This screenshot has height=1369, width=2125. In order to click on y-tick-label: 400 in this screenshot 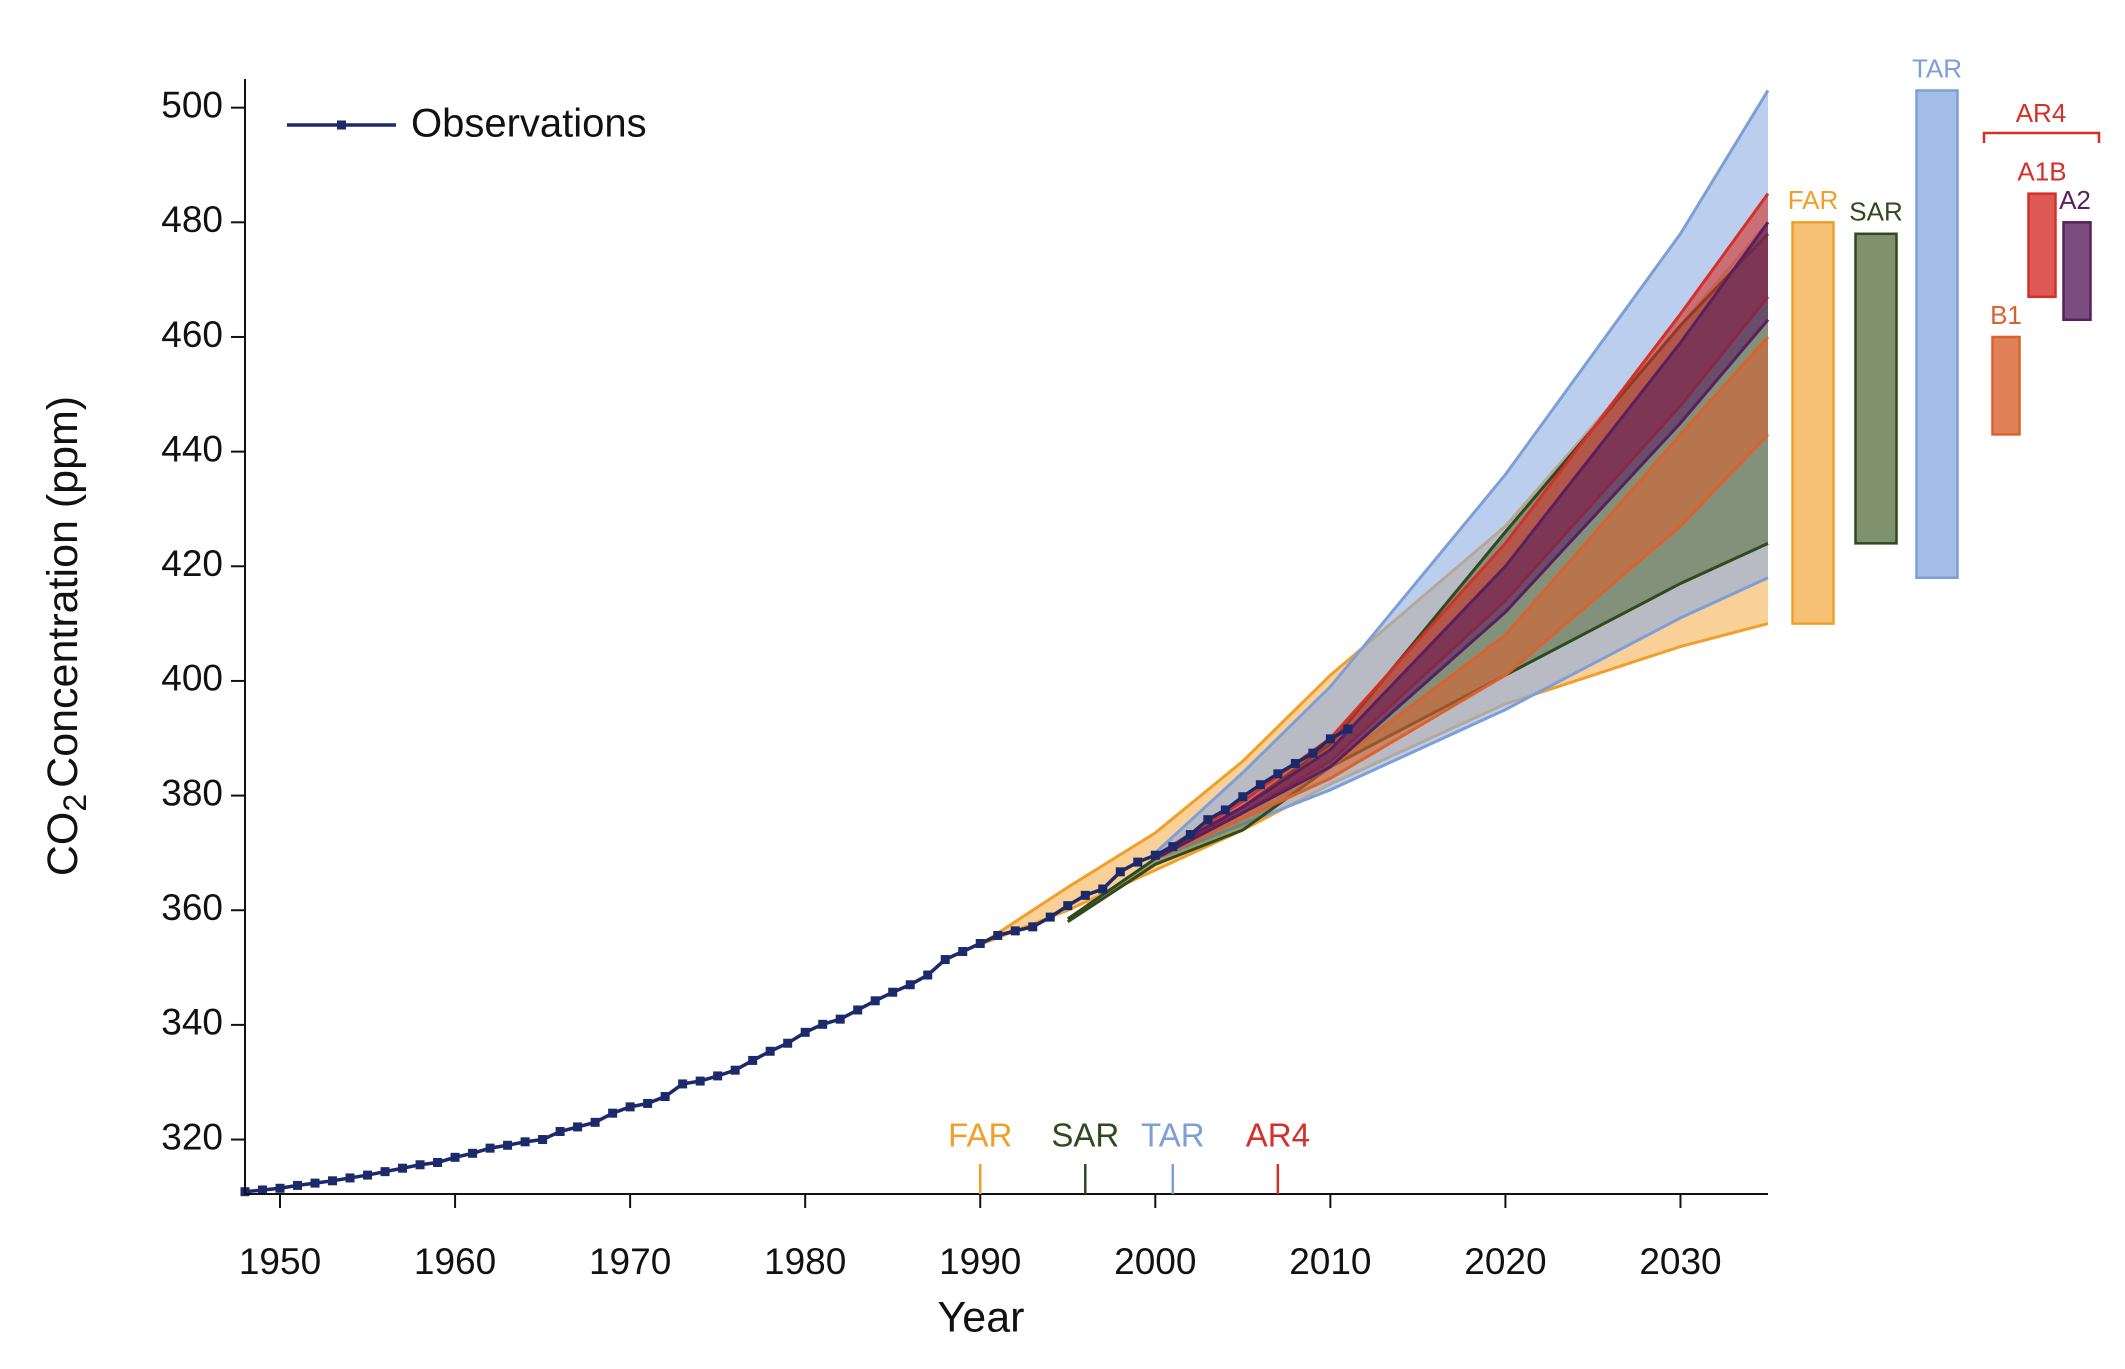, I will do `click(192, 678)`.